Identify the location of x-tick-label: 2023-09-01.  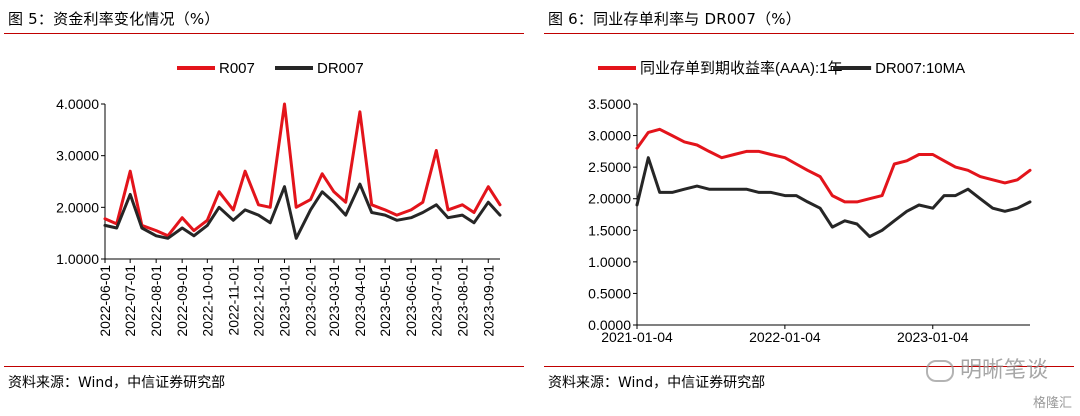
(488, 301).